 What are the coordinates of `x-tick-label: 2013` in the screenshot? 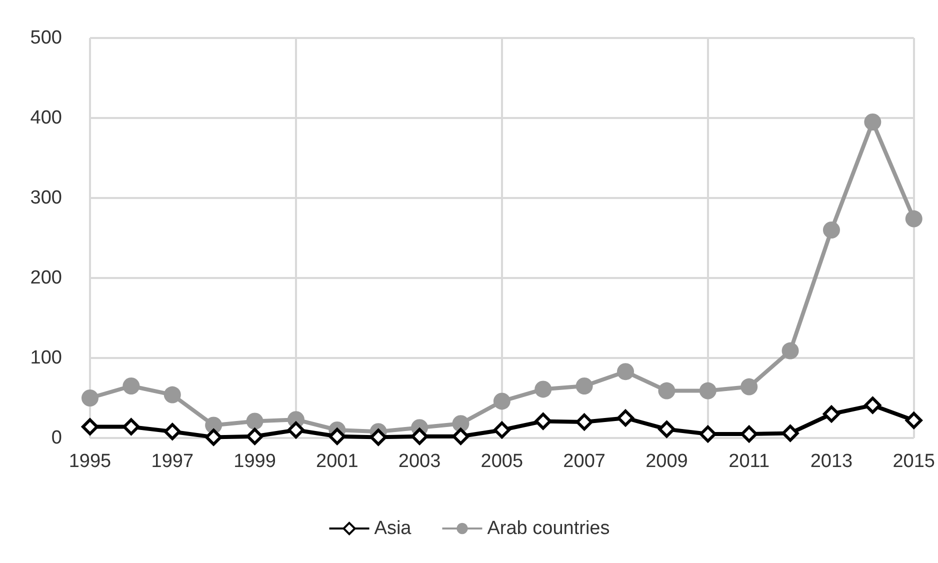 It's located at (831, 461).